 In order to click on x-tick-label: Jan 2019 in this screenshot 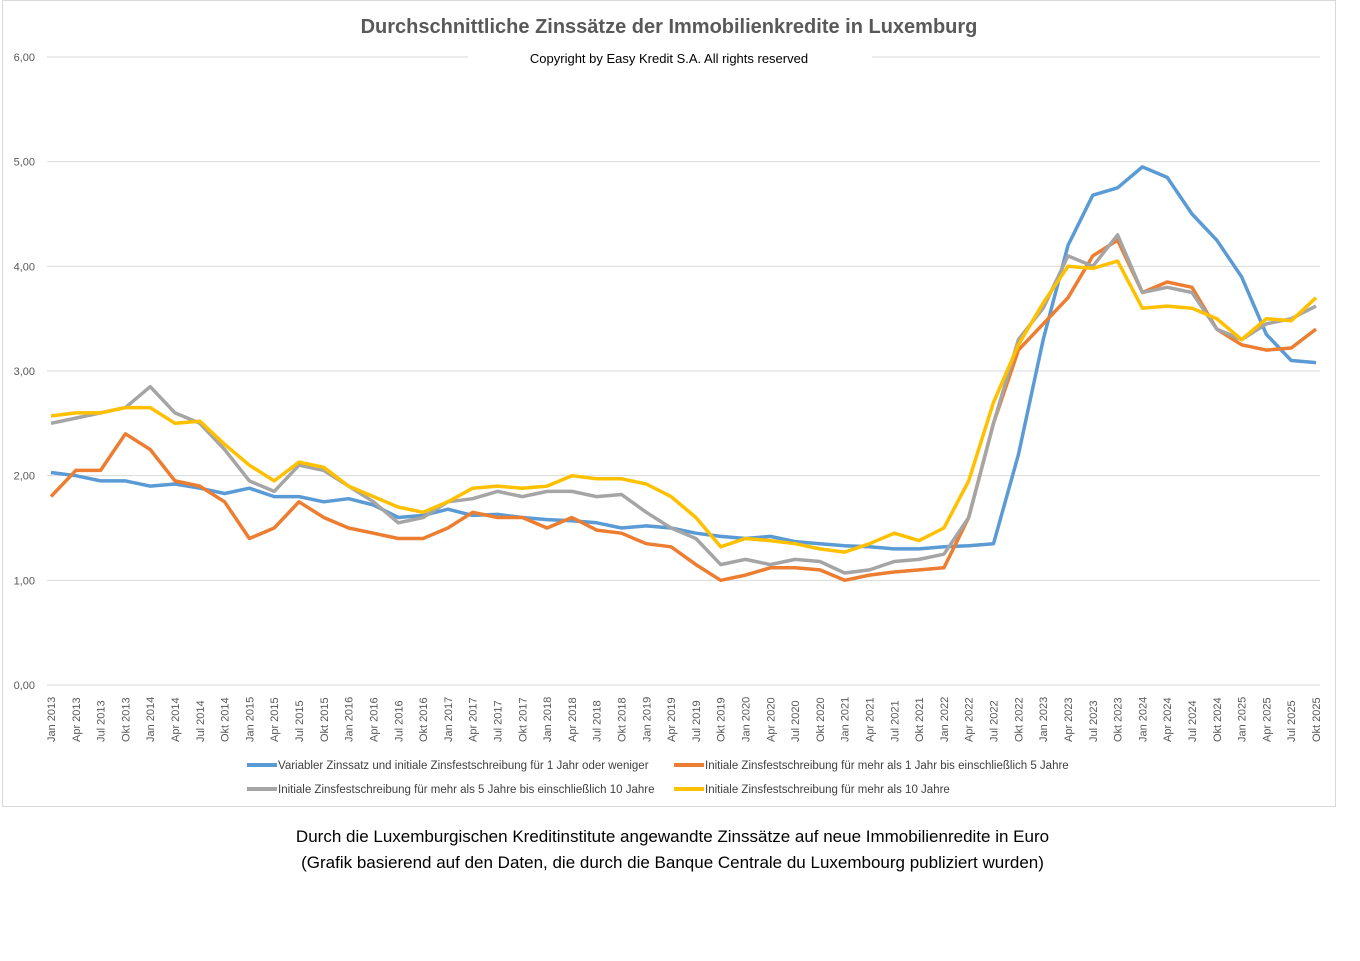, I will do `click(647, 719)`.